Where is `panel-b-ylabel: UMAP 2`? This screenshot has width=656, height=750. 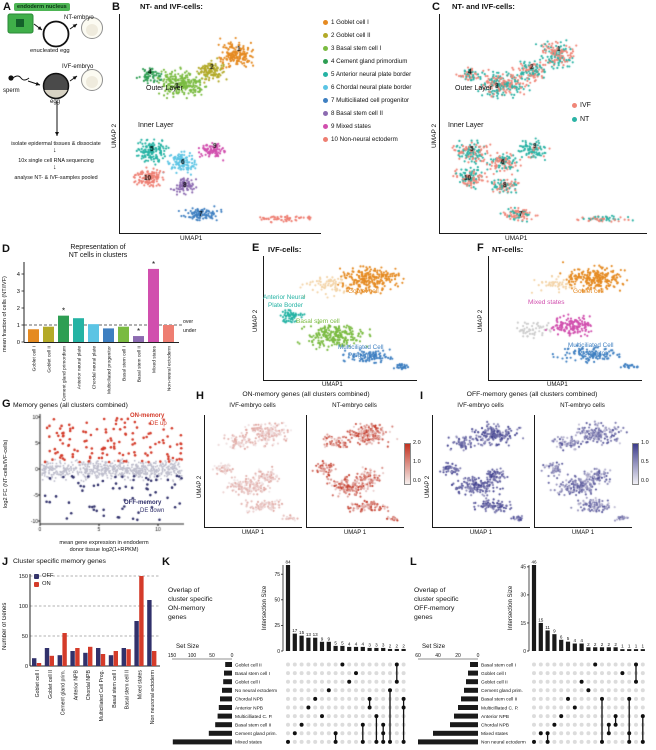 panel-b-ylabel: UMAP 2 is located at coordinates (114, 135).